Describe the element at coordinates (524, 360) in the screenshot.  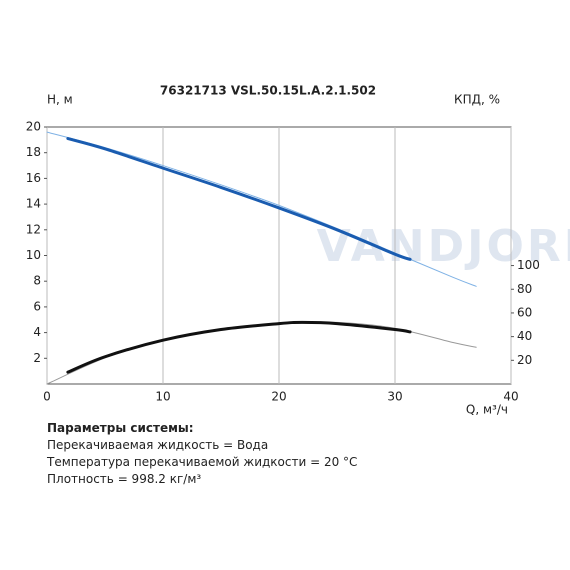
I see `y2-tick-label: 20` at that location.